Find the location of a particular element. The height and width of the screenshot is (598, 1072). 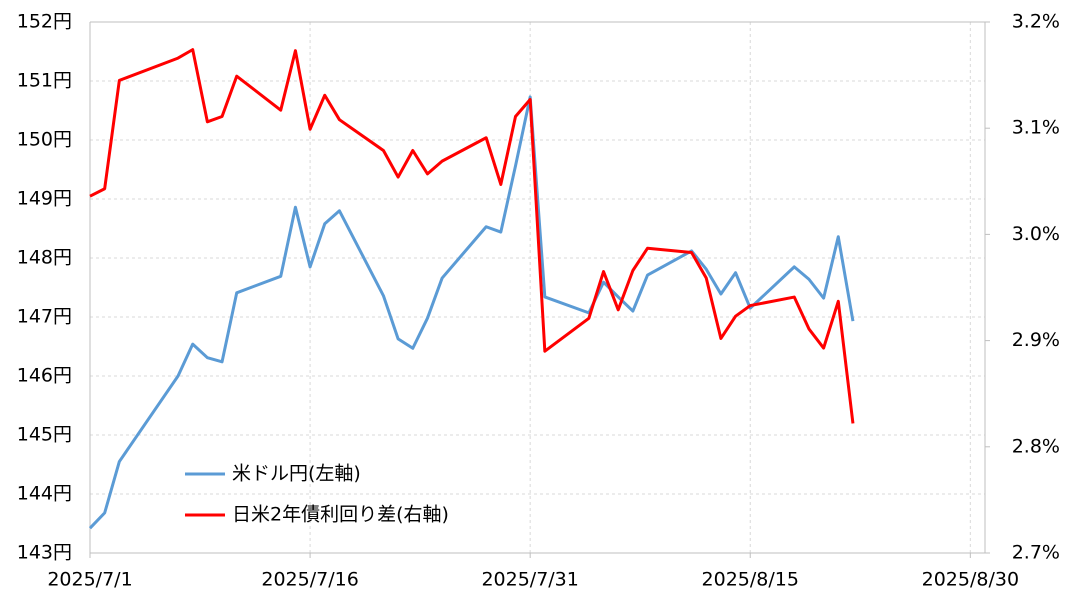

y2-tick-label: 3.0% is located at coordinates (1036, 234).